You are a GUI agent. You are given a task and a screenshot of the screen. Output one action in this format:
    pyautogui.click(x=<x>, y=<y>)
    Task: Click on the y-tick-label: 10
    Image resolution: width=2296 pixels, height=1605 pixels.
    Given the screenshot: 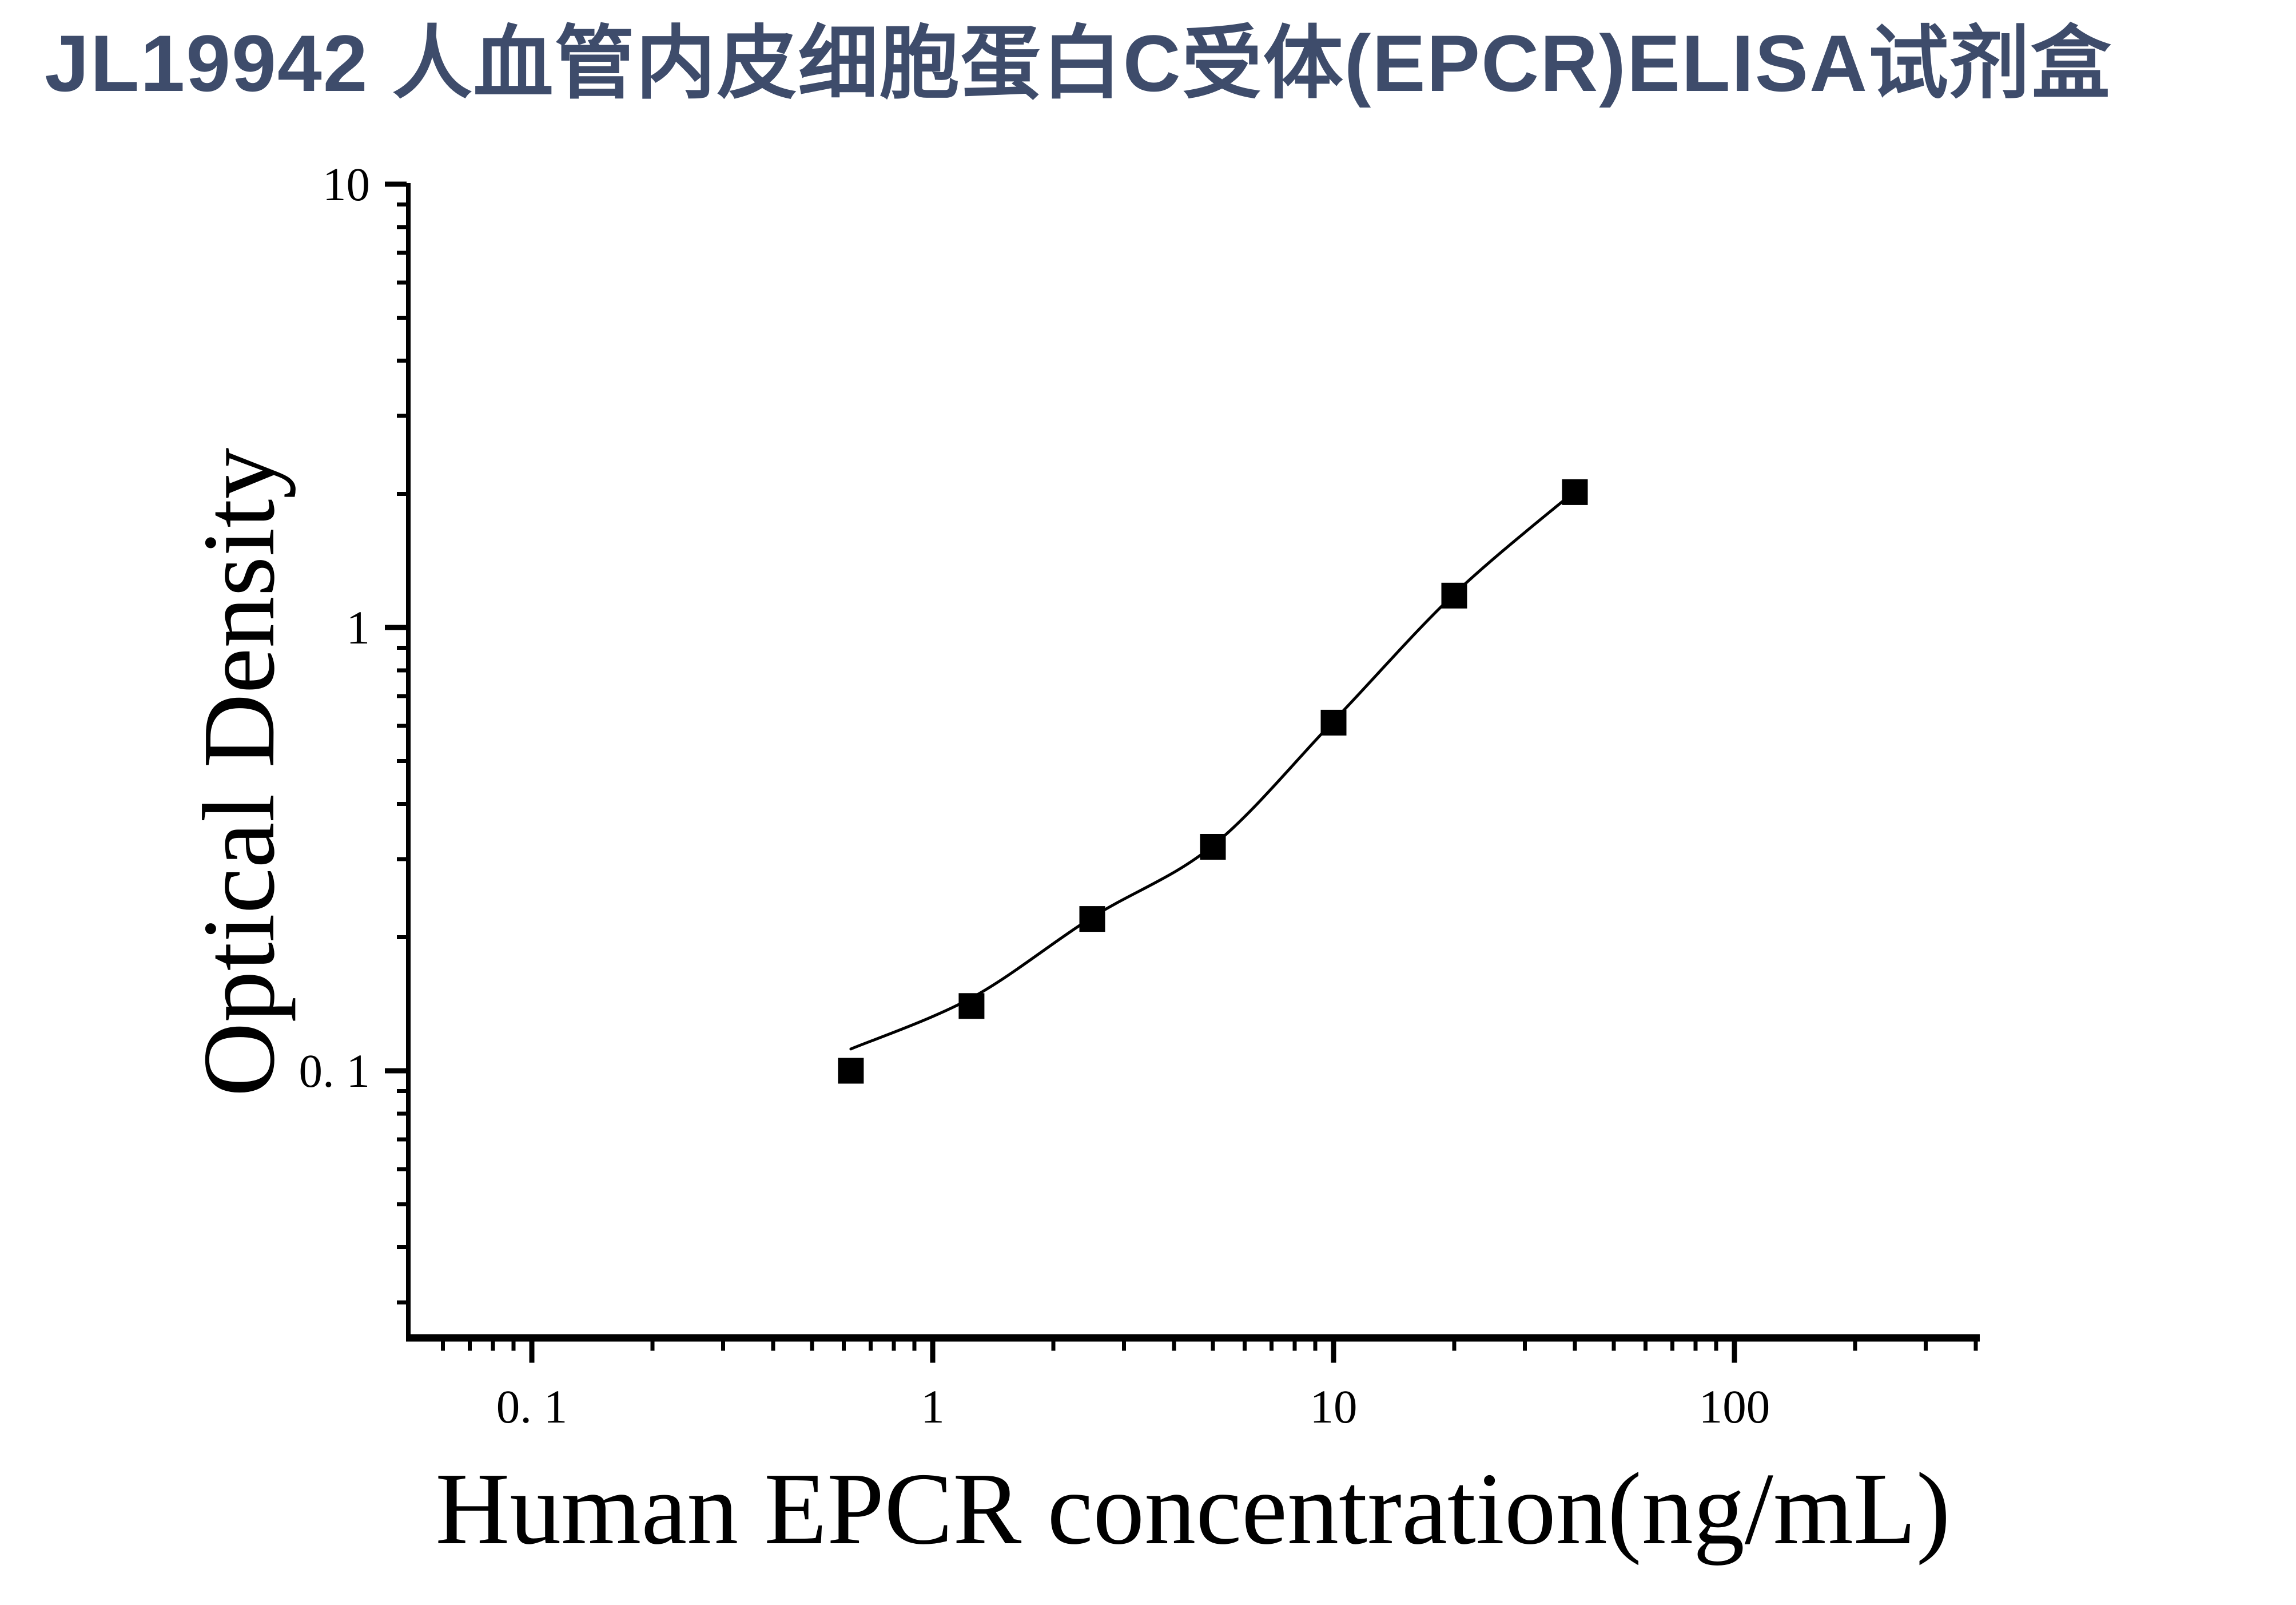 What is the action you would take?
    pyautogui.click(x=347, y=184)
    